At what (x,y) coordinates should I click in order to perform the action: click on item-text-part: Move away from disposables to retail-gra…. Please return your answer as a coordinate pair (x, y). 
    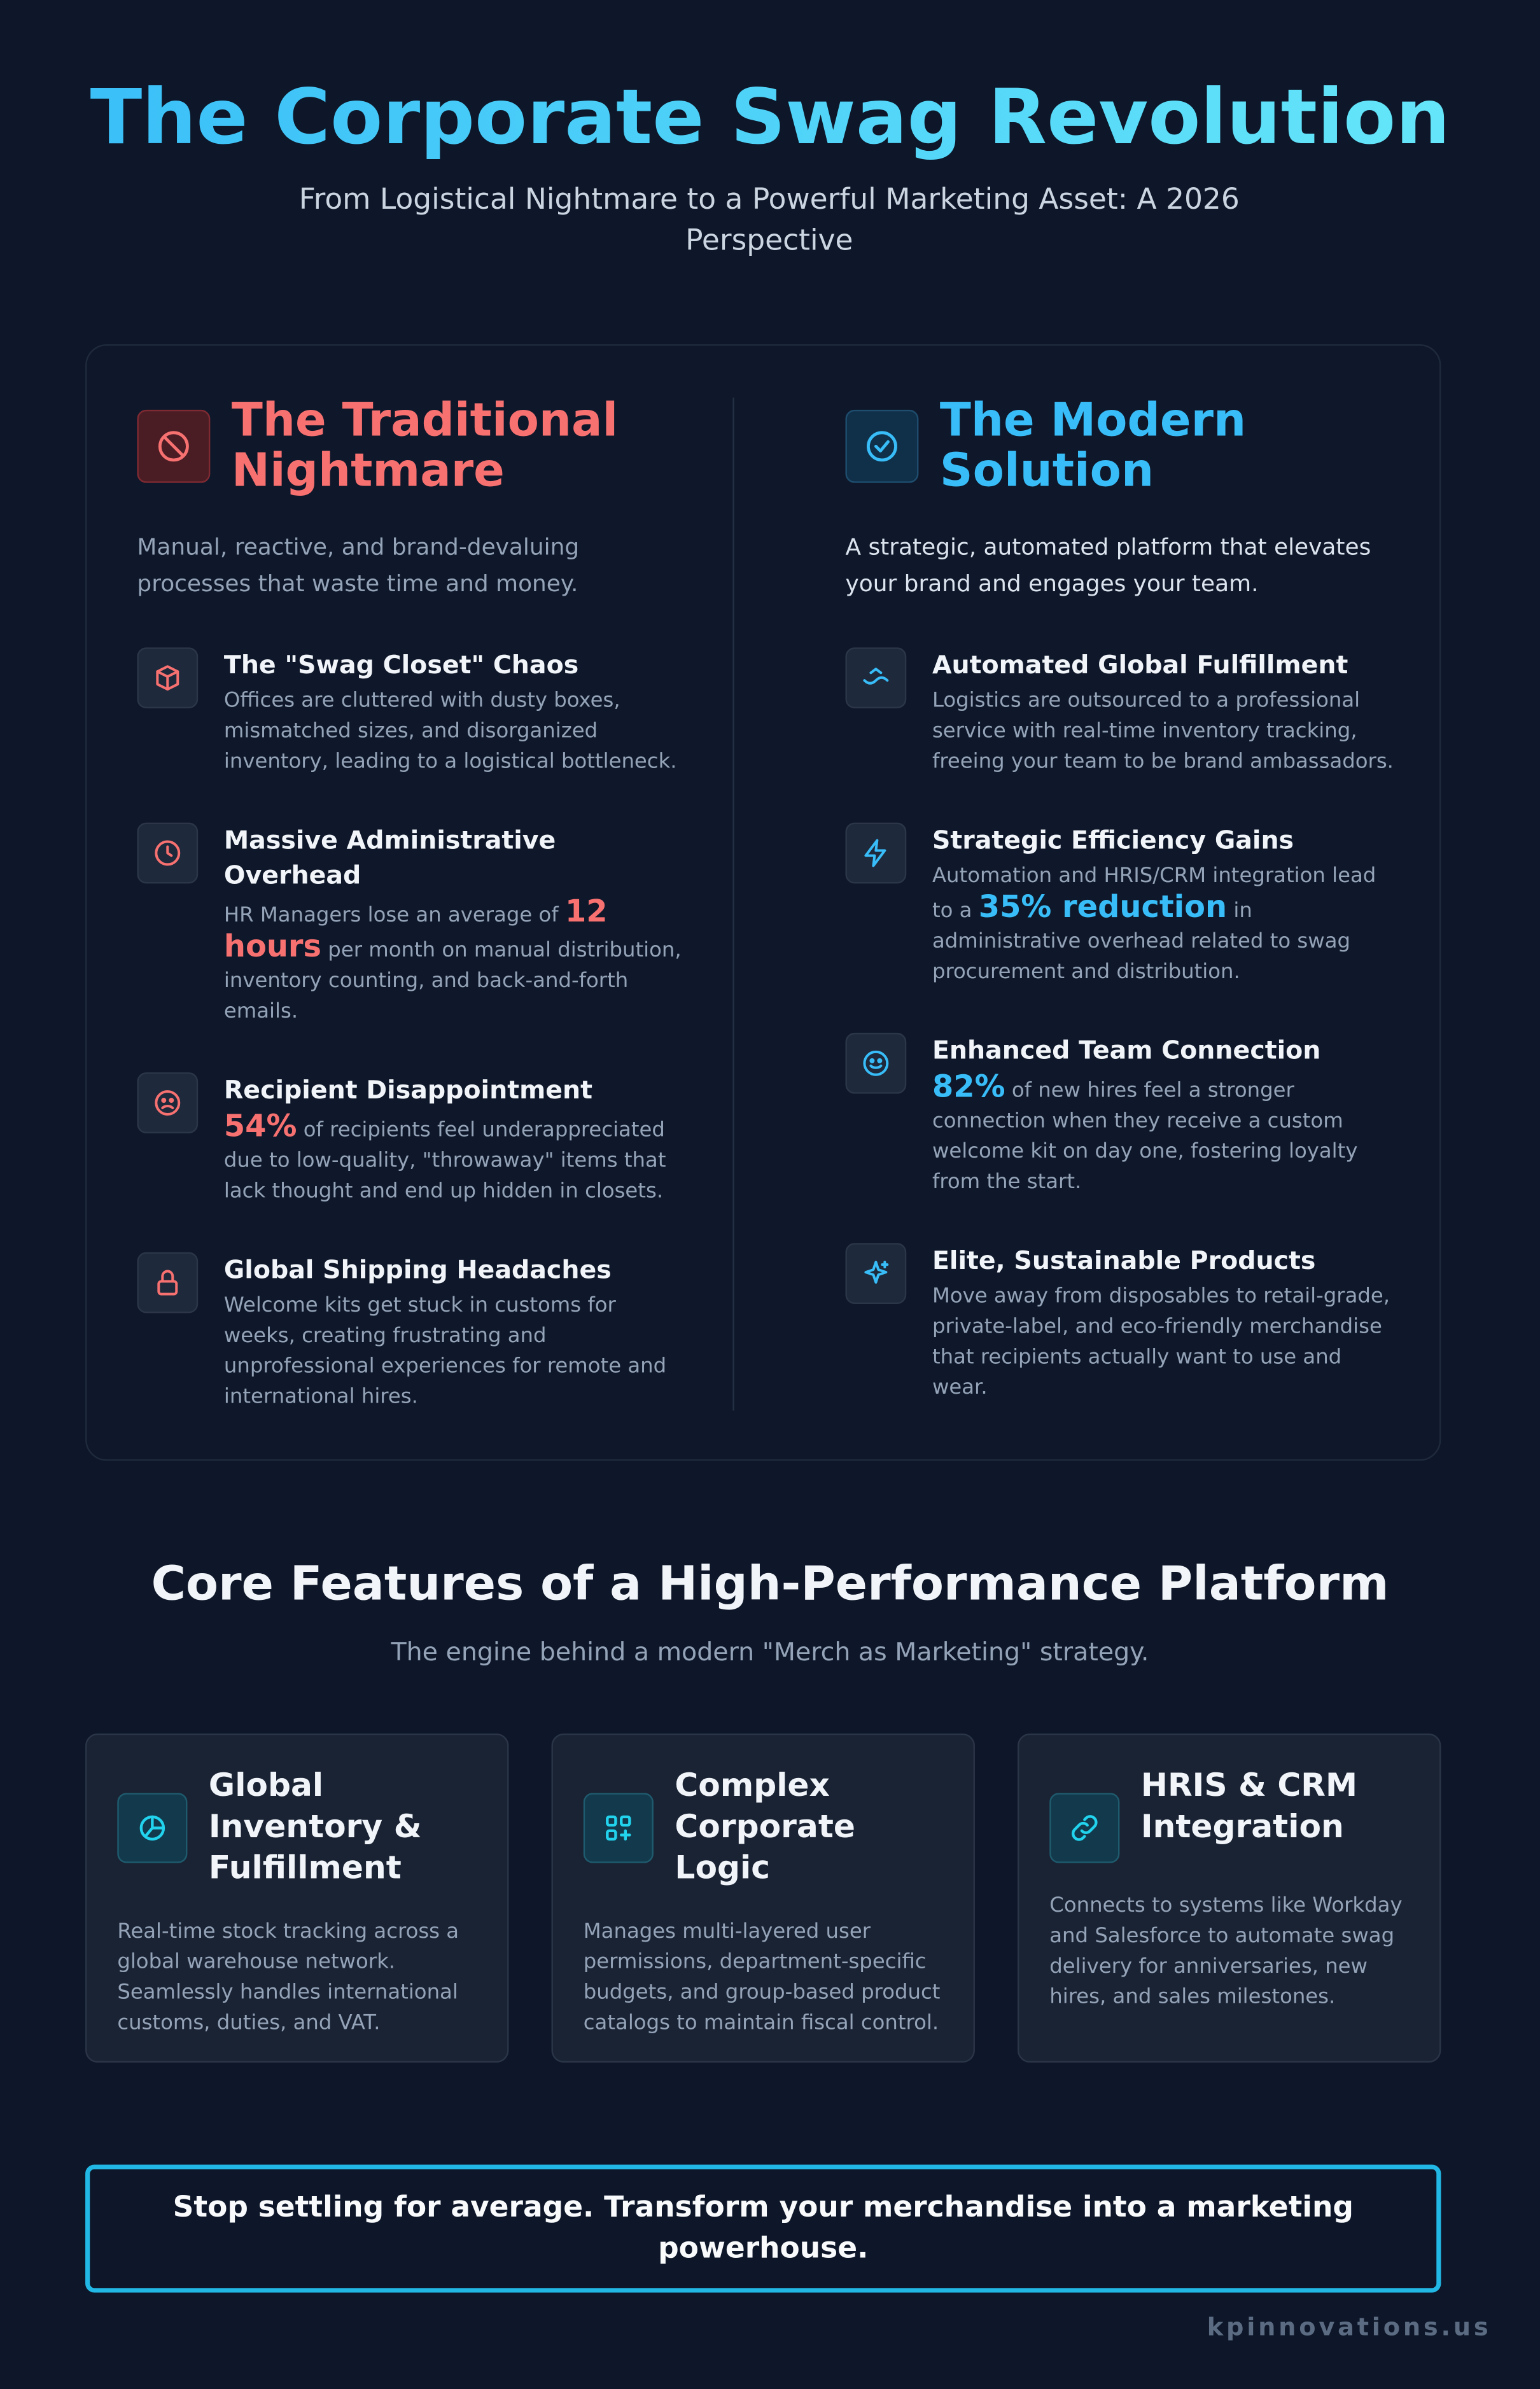
    Looking at the image, I should click on (1161, 1342).